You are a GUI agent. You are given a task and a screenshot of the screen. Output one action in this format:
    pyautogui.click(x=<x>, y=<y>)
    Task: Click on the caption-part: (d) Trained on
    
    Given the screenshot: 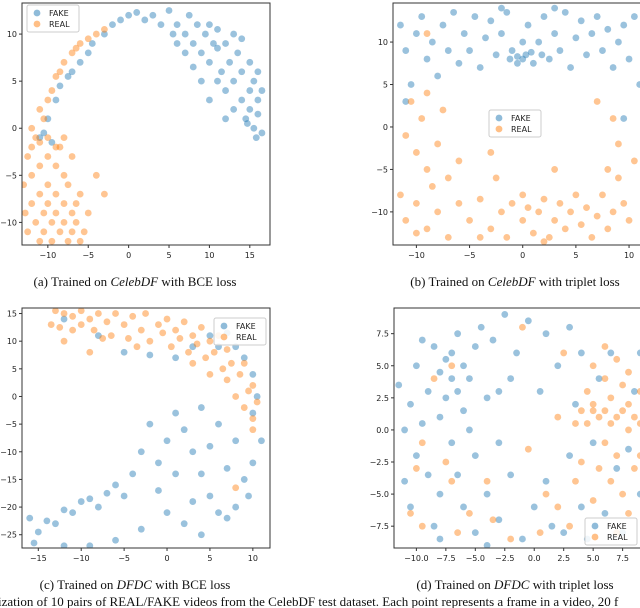 What is the action you would take?
    pyautogui.click(x=455, y=584)
    